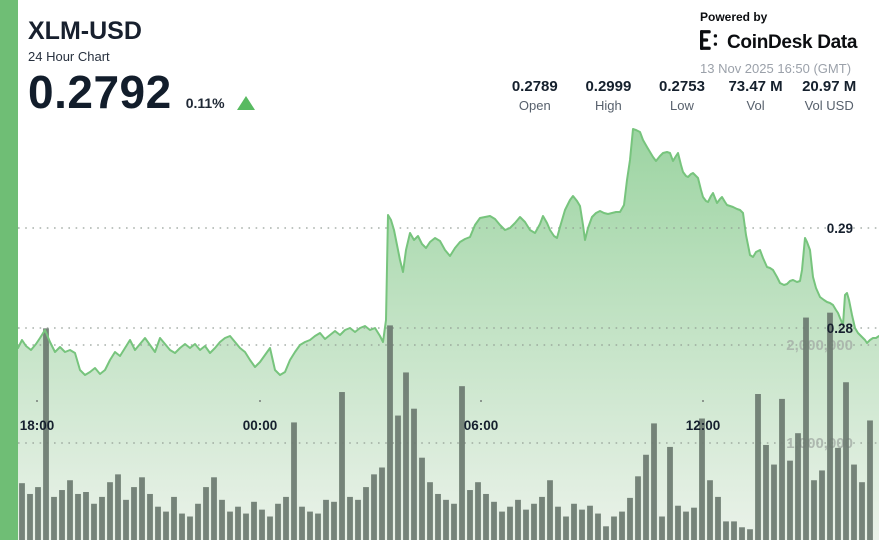  I want to click on brand-name: CoinDesk Data, so click(792, 42).